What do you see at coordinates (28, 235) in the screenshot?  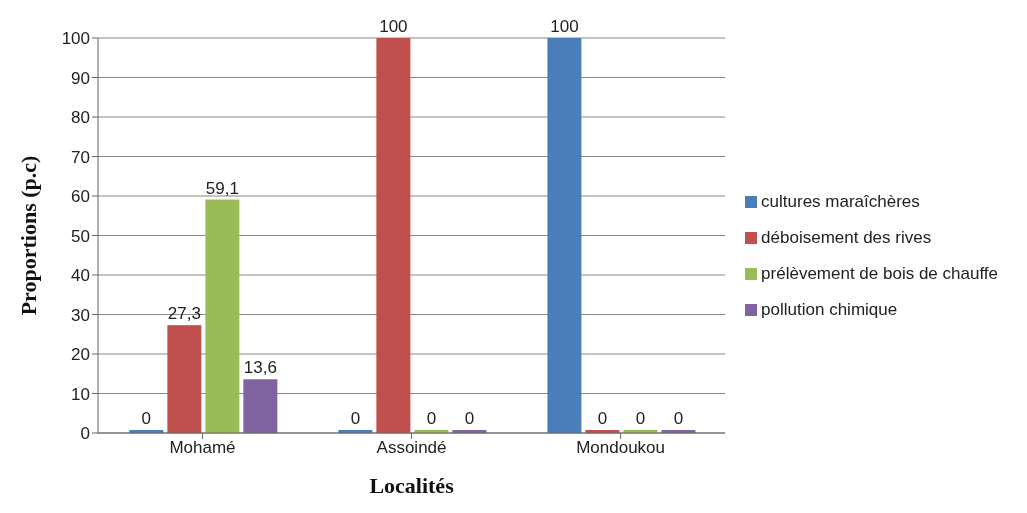 I see `y-axis-title: Proportions (p.c)` at bounding box center [28, 235].